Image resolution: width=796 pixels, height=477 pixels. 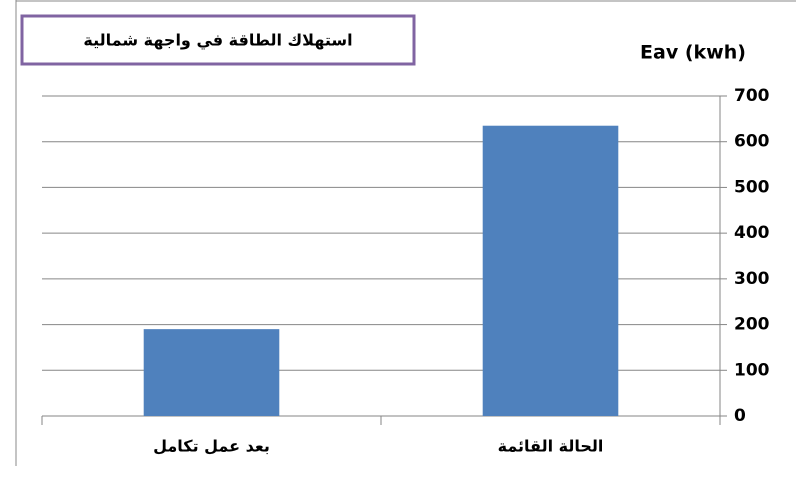 I want to click on title-box, so click(x=218, y=40).